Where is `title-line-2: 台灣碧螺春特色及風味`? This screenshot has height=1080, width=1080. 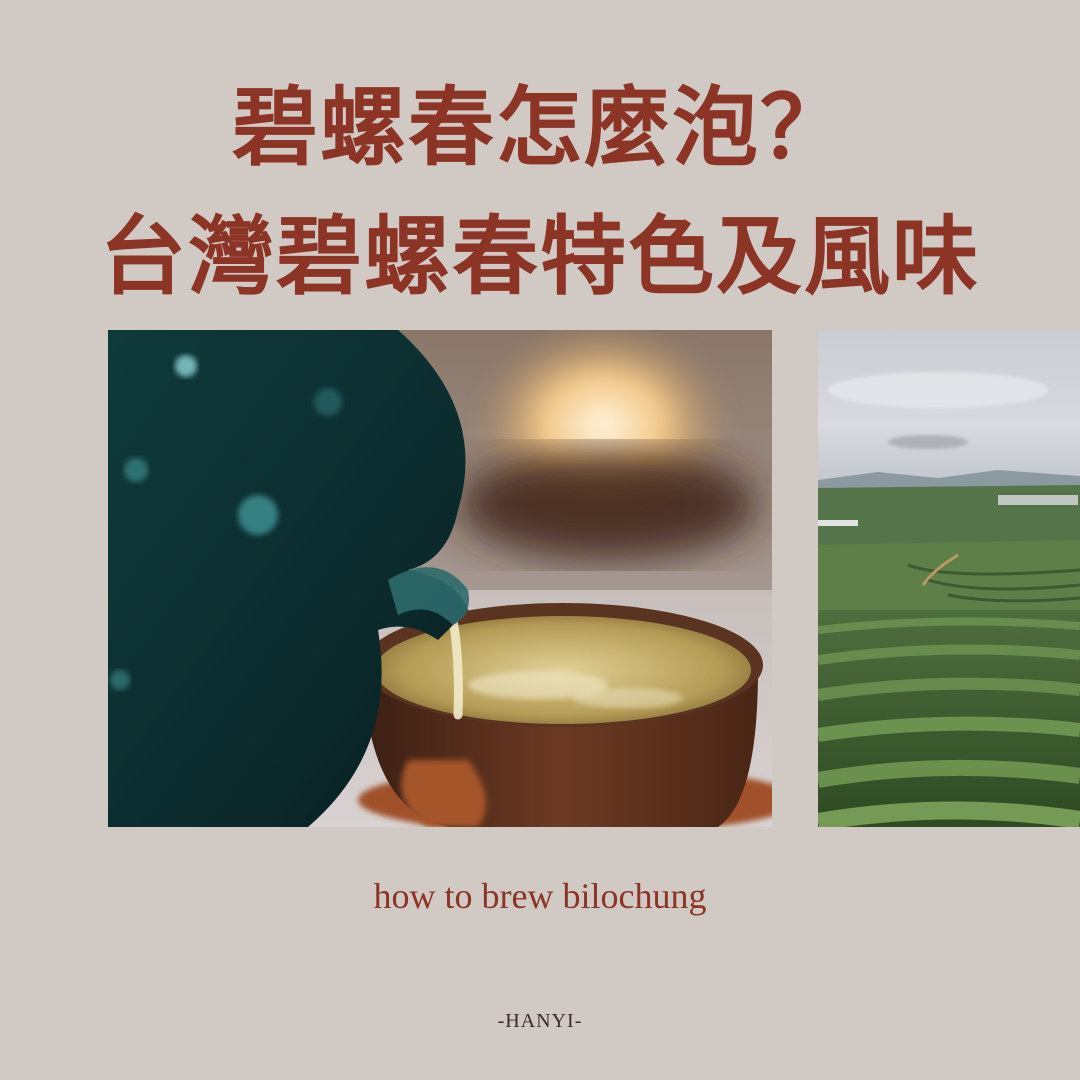
title-line-2: 台灣碧螺春特色及風味 is located at coordinates (540, 256).